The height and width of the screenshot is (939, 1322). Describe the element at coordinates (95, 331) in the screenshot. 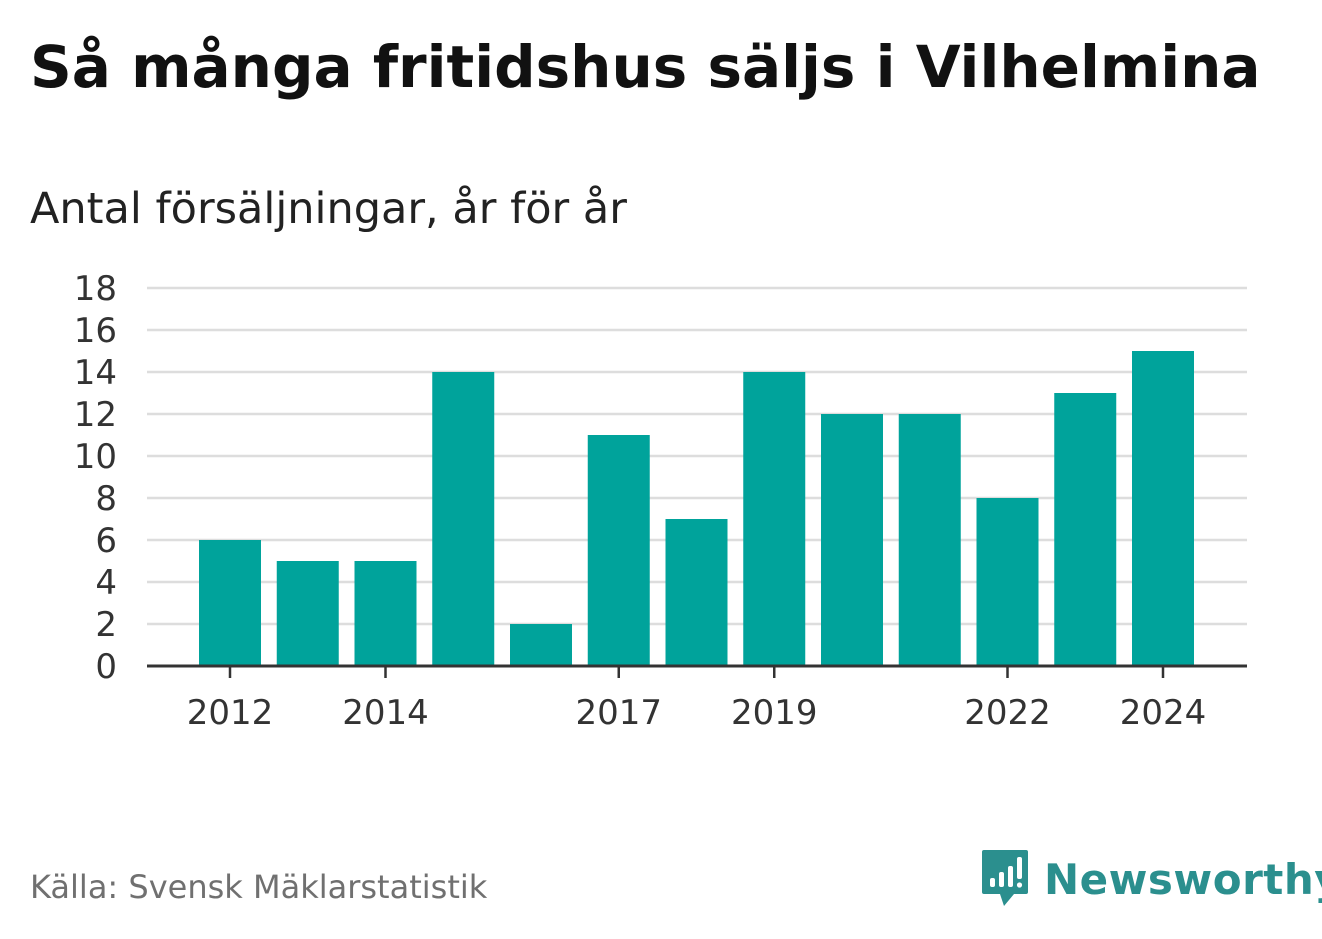

I see `y-tick-label: 16` at that location.